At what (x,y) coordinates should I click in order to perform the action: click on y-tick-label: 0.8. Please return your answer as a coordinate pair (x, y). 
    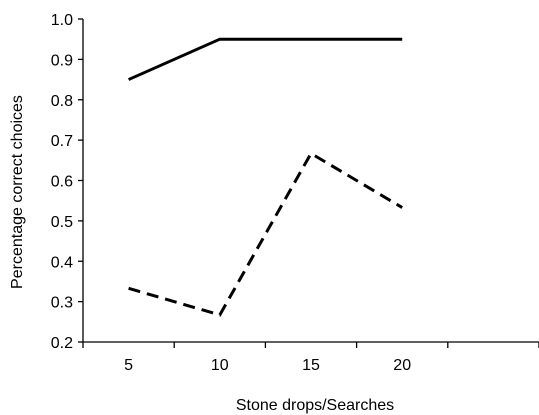
    Looking at the image, I should click on (62, 101).